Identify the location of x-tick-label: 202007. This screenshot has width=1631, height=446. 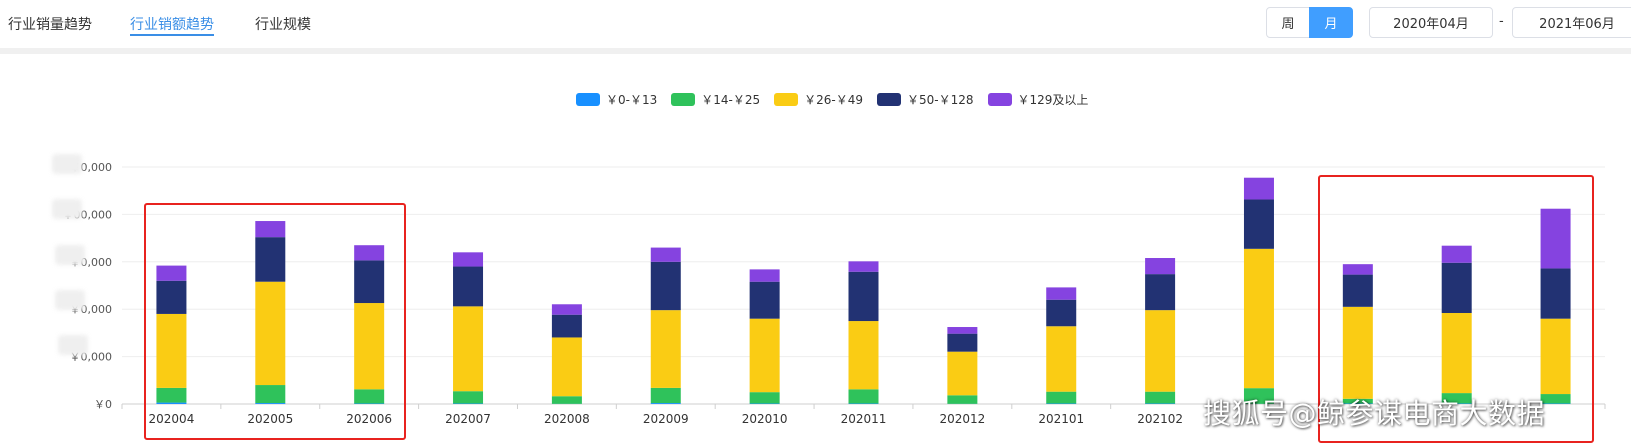
(468, 419).